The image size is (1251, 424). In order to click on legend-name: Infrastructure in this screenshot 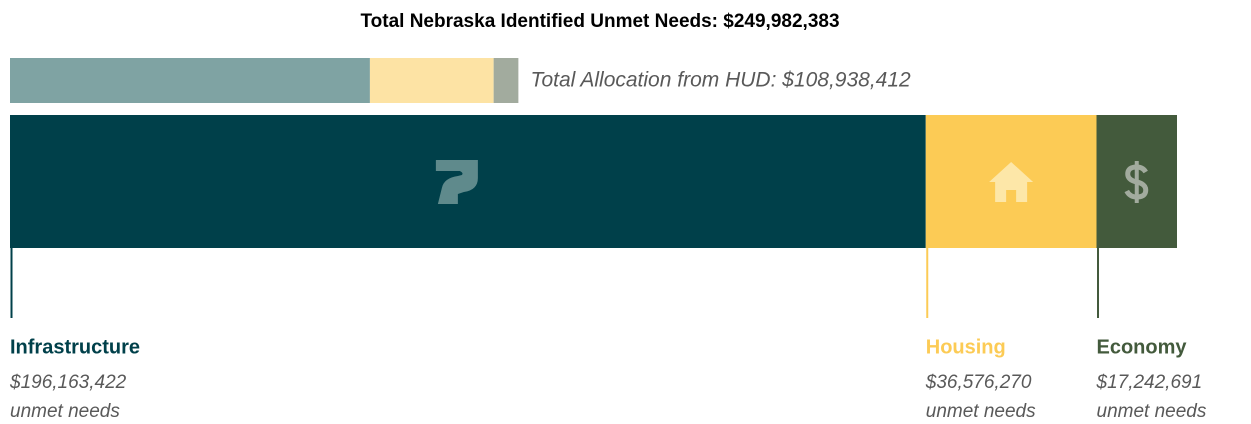, I will do `click(75, 347)`.